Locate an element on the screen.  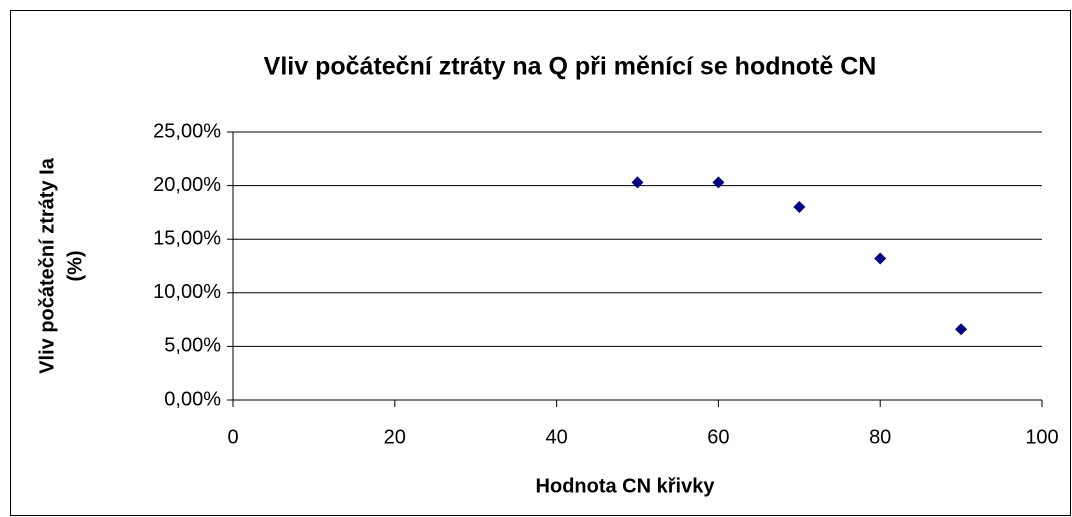
x-tick-label: 60 is located at coordinates (718, 437).